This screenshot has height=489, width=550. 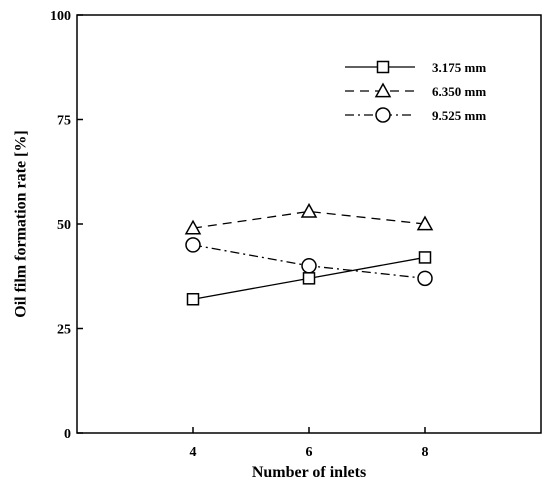 I want to click on series-layer, so click(x=309, y=254).